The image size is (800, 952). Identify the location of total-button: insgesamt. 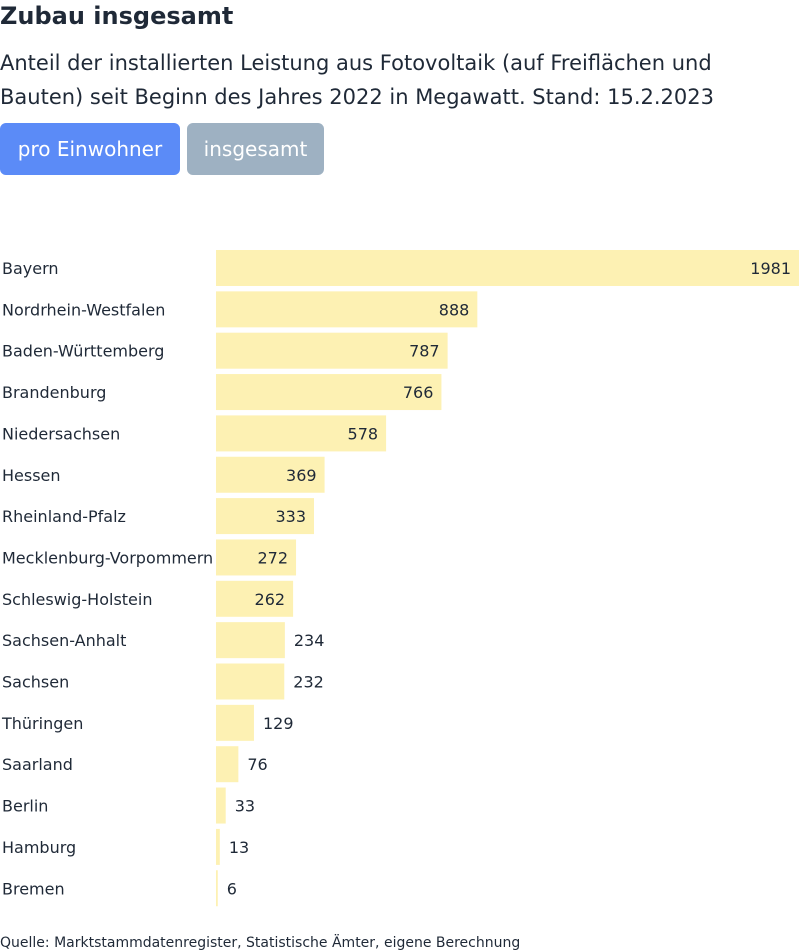
(255, 149).